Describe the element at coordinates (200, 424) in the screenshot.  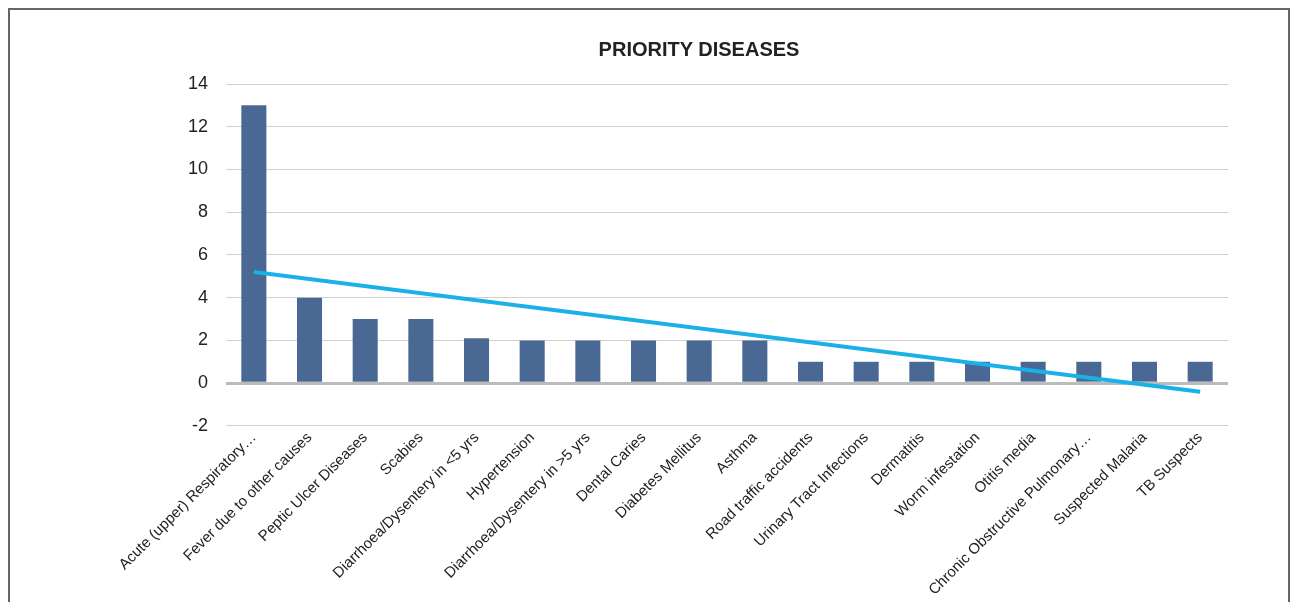
I see `y-tick-label: -2` at that location.